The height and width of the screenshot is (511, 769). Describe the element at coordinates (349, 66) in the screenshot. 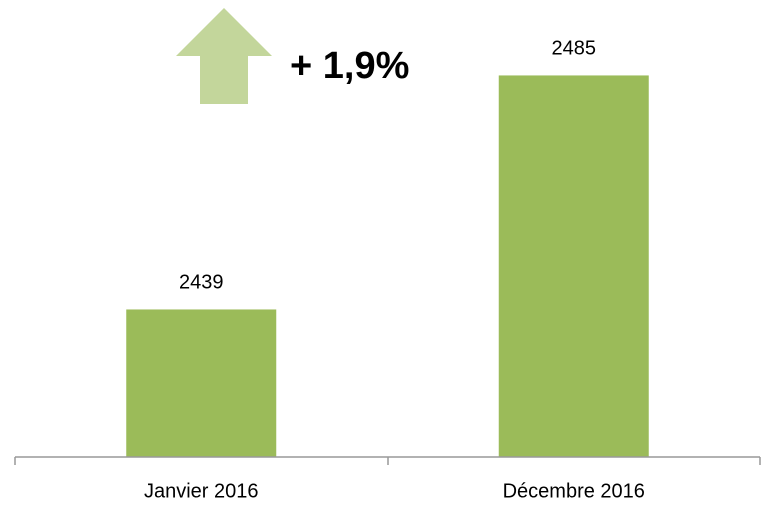

I see `annotation: + 1,9%` at that location.